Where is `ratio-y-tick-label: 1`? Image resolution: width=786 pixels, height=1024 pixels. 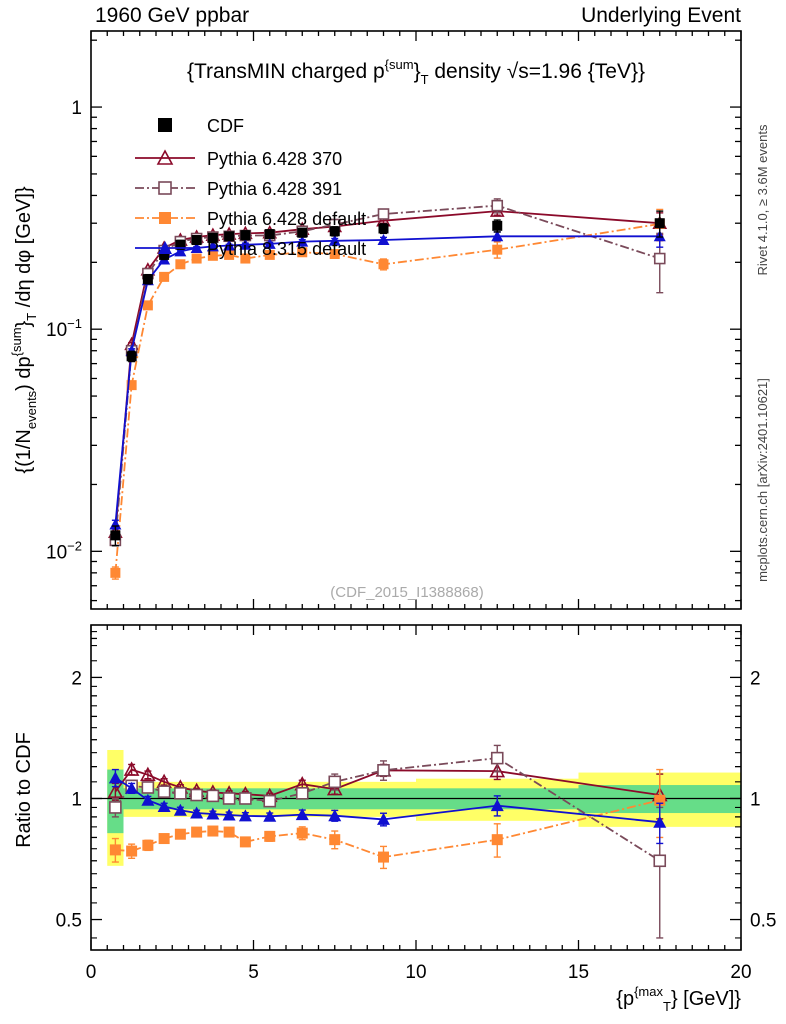 ratio-y-tick-label: 1 is located at coordinates (76, 799).